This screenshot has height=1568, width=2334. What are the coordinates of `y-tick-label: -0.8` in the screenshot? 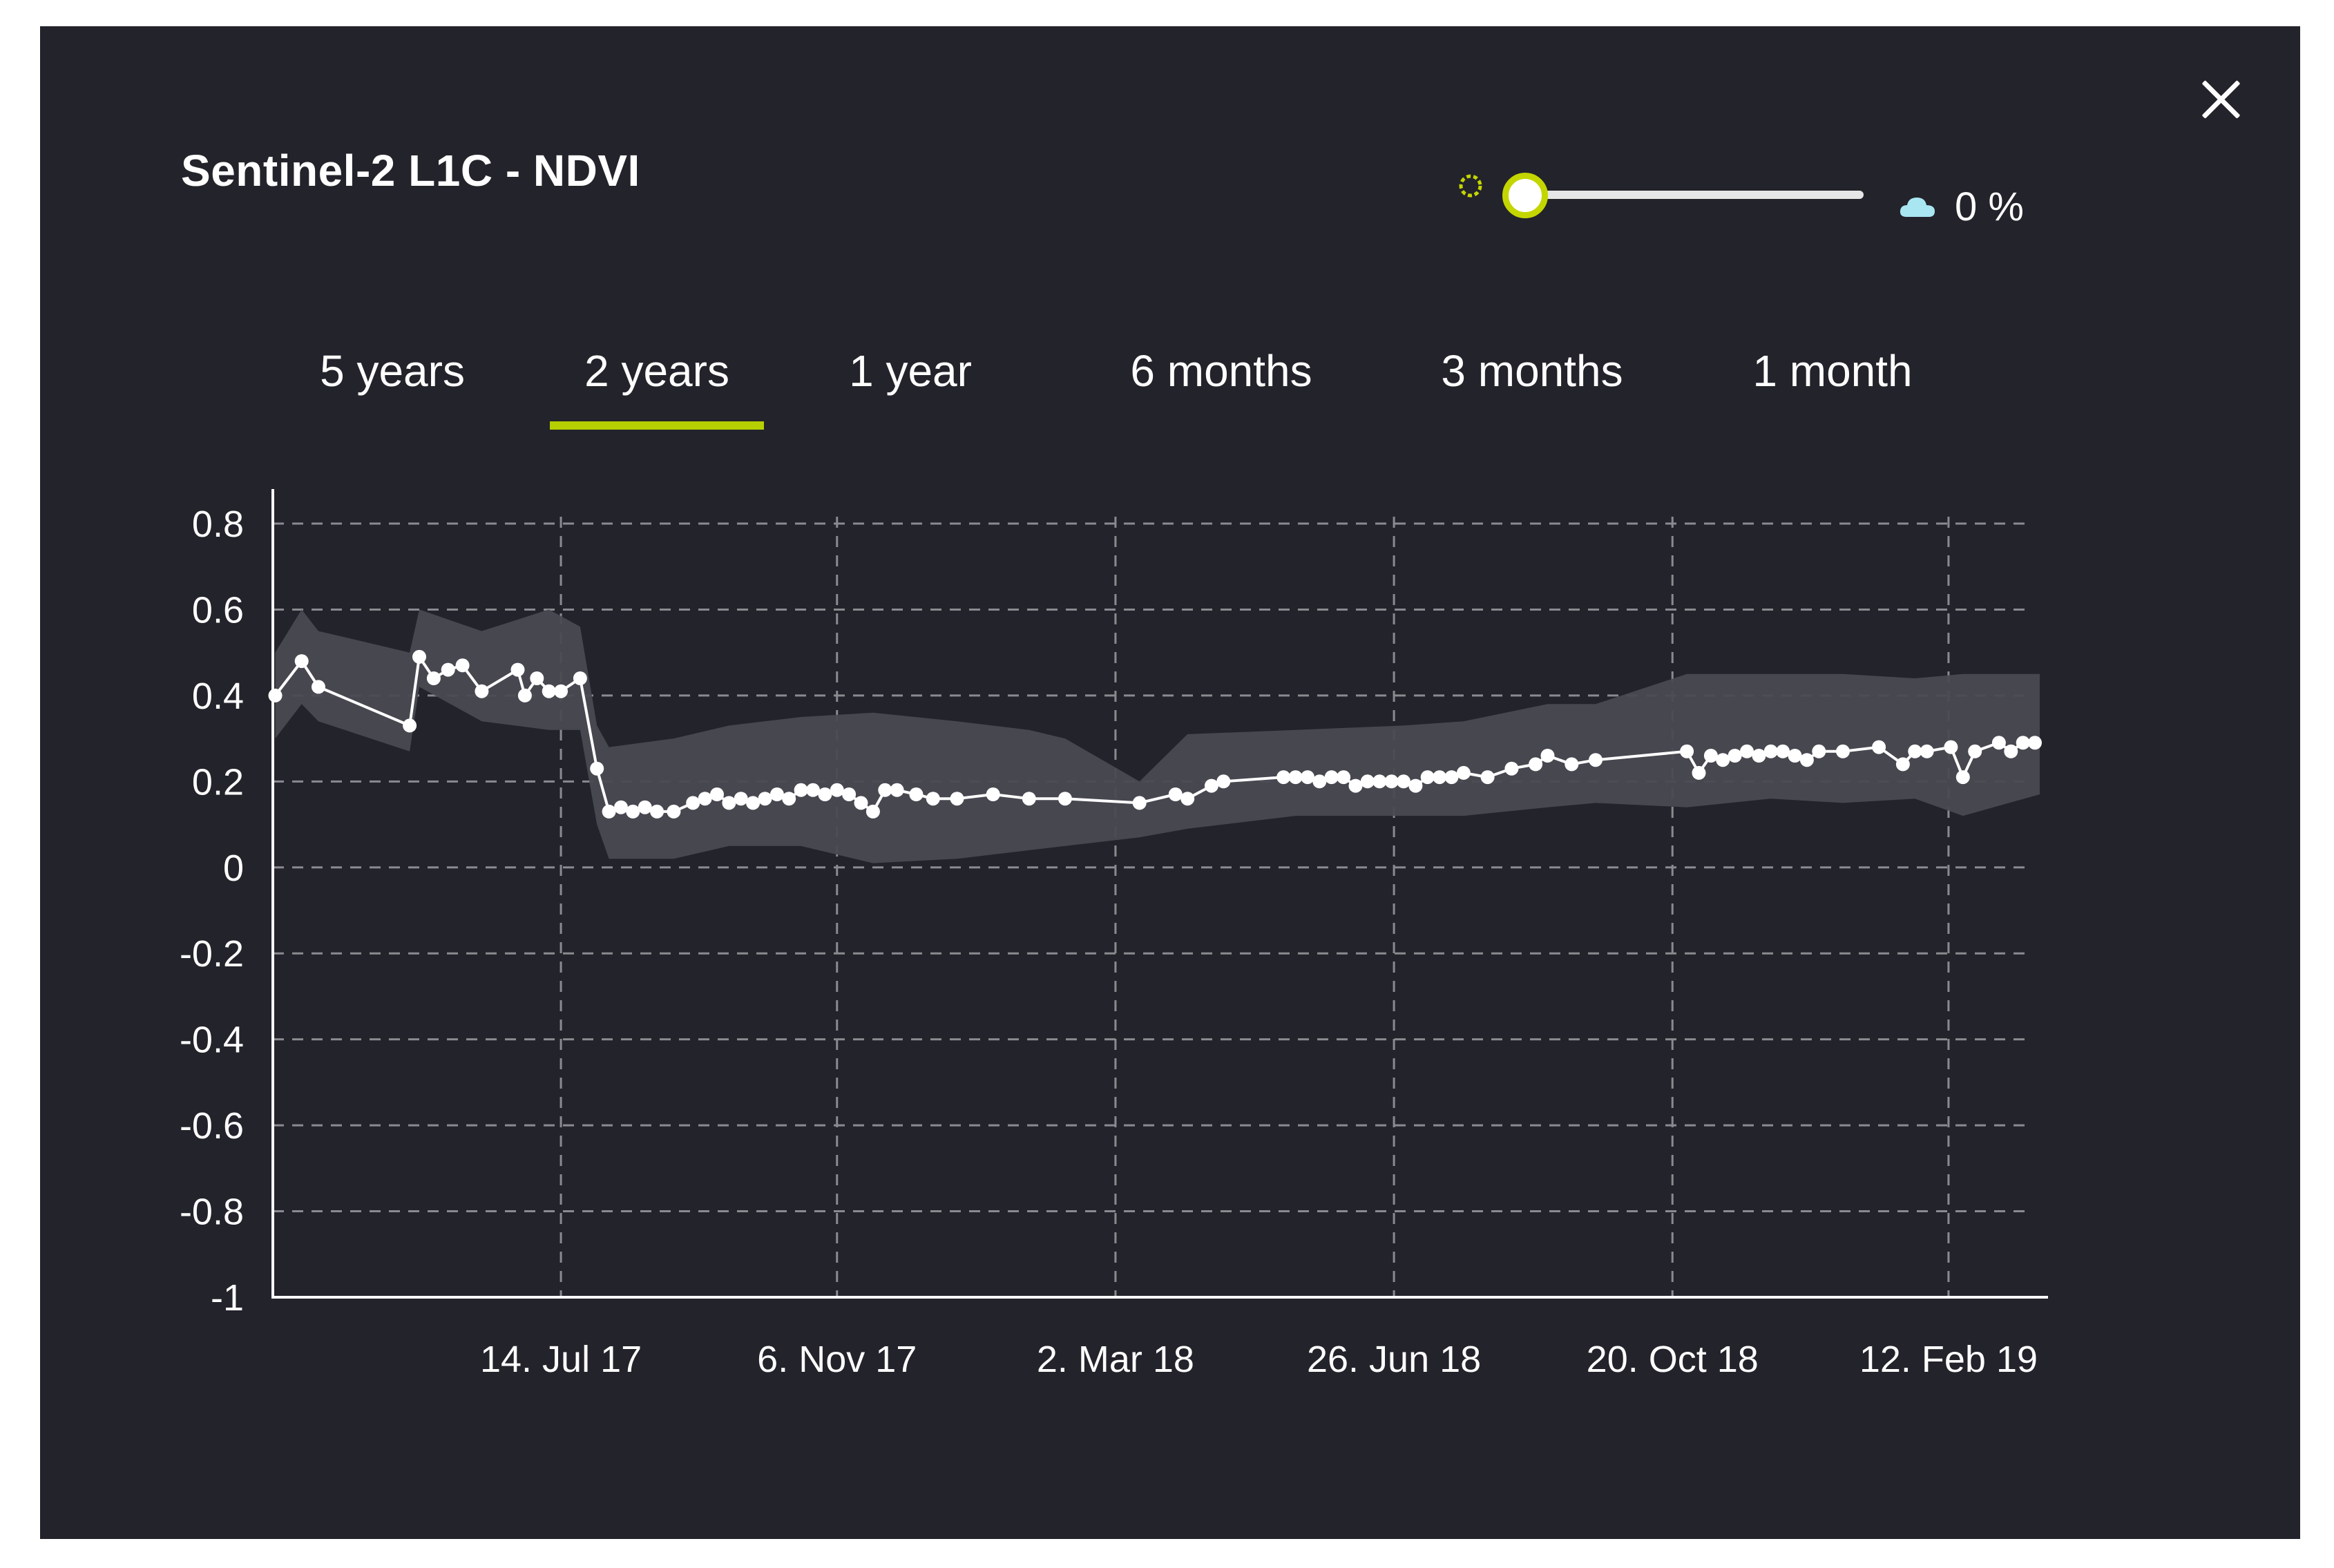 It's located at (212, 1212).